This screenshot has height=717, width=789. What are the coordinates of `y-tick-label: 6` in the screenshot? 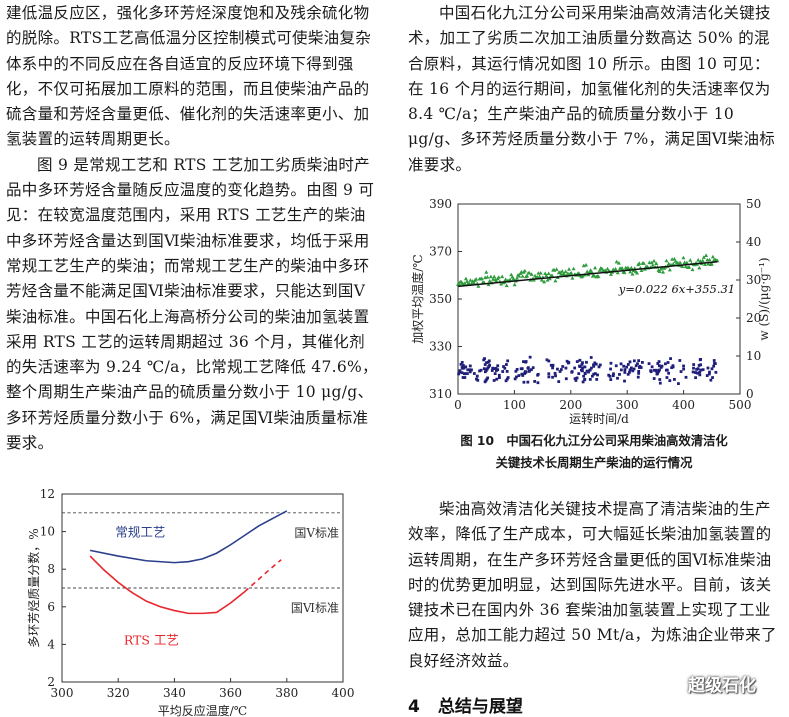 It's located at (51, 607).